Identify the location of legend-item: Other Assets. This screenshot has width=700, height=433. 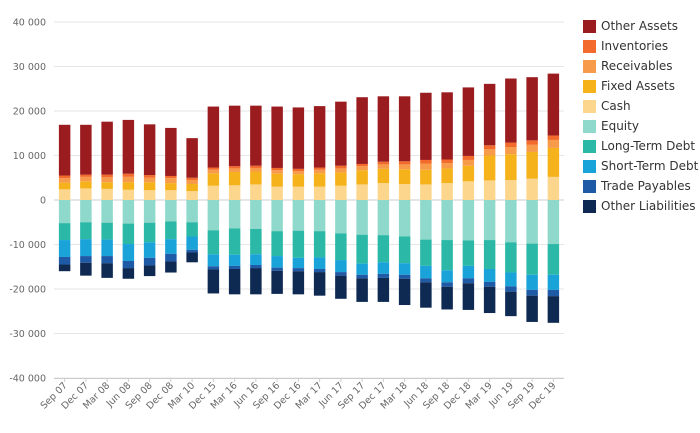
(640, 26).